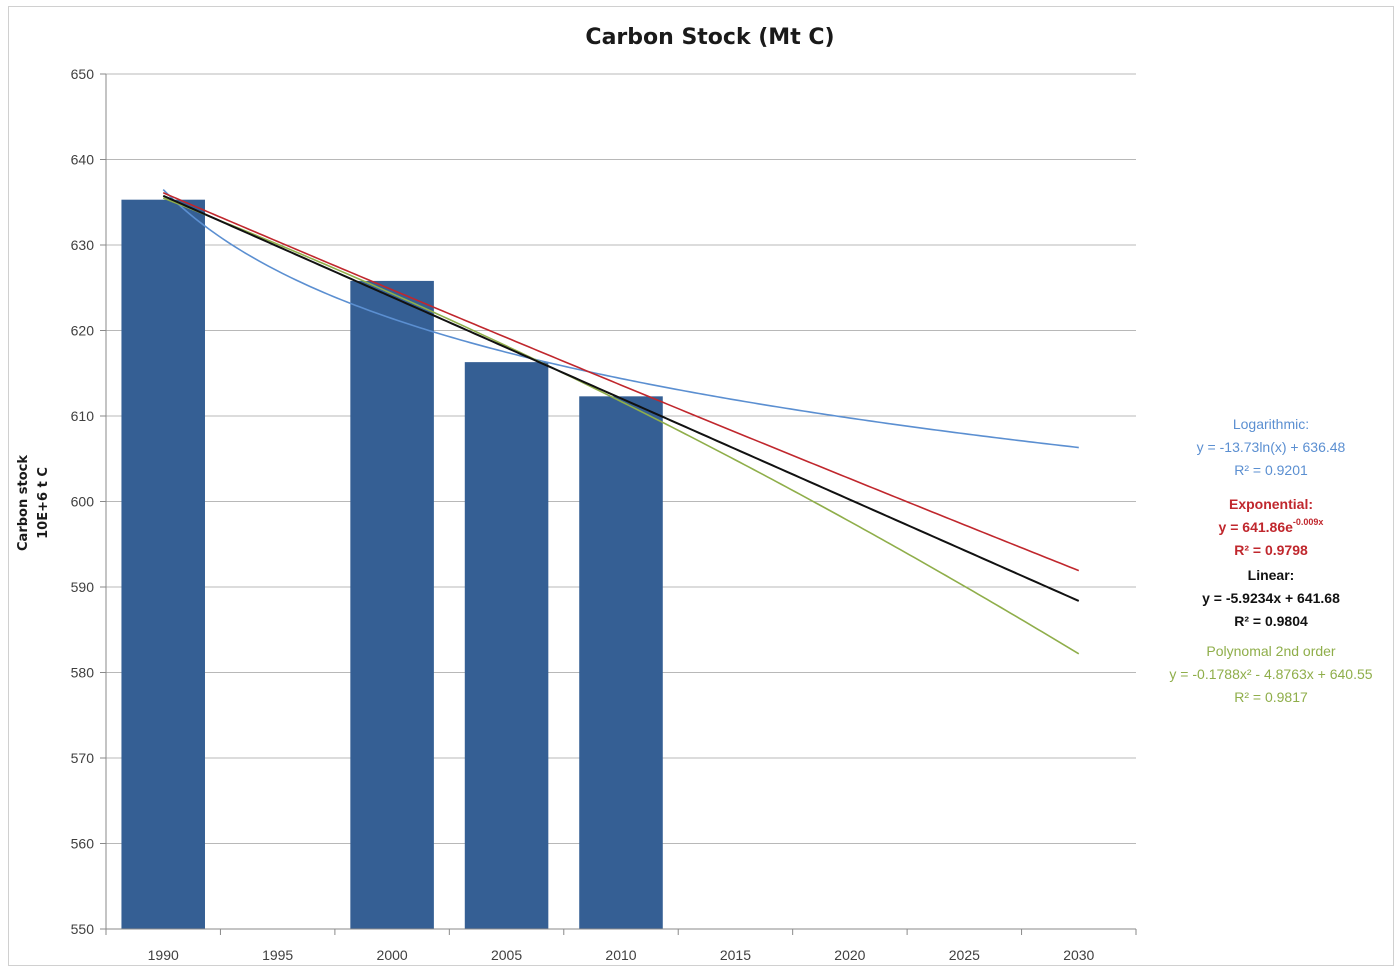 The height and width of the screenshot is (971, 1397). Describe the element at coordinates (83, 74) in the screenshot. I see `y-tick-label: 650` at that location.